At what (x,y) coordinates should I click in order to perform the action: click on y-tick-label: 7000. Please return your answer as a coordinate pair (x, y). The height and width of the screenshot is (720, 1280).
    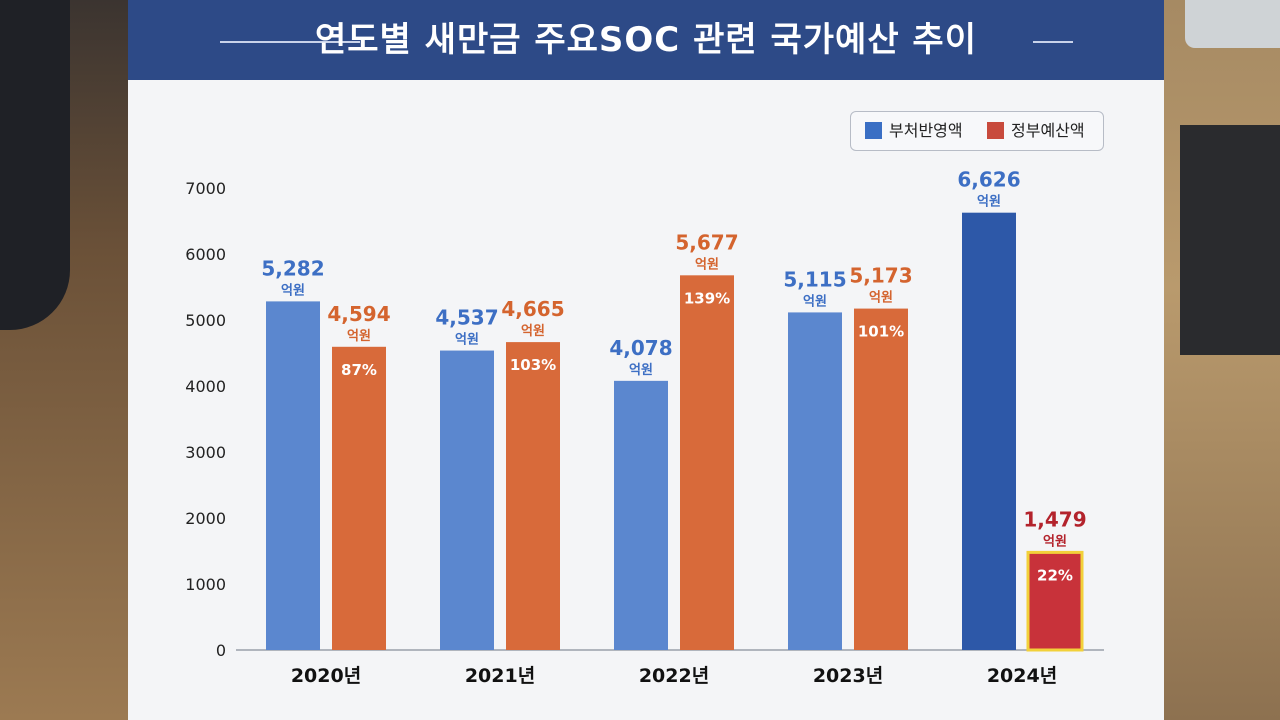
    Looking at the image, I should click on (205, 188).